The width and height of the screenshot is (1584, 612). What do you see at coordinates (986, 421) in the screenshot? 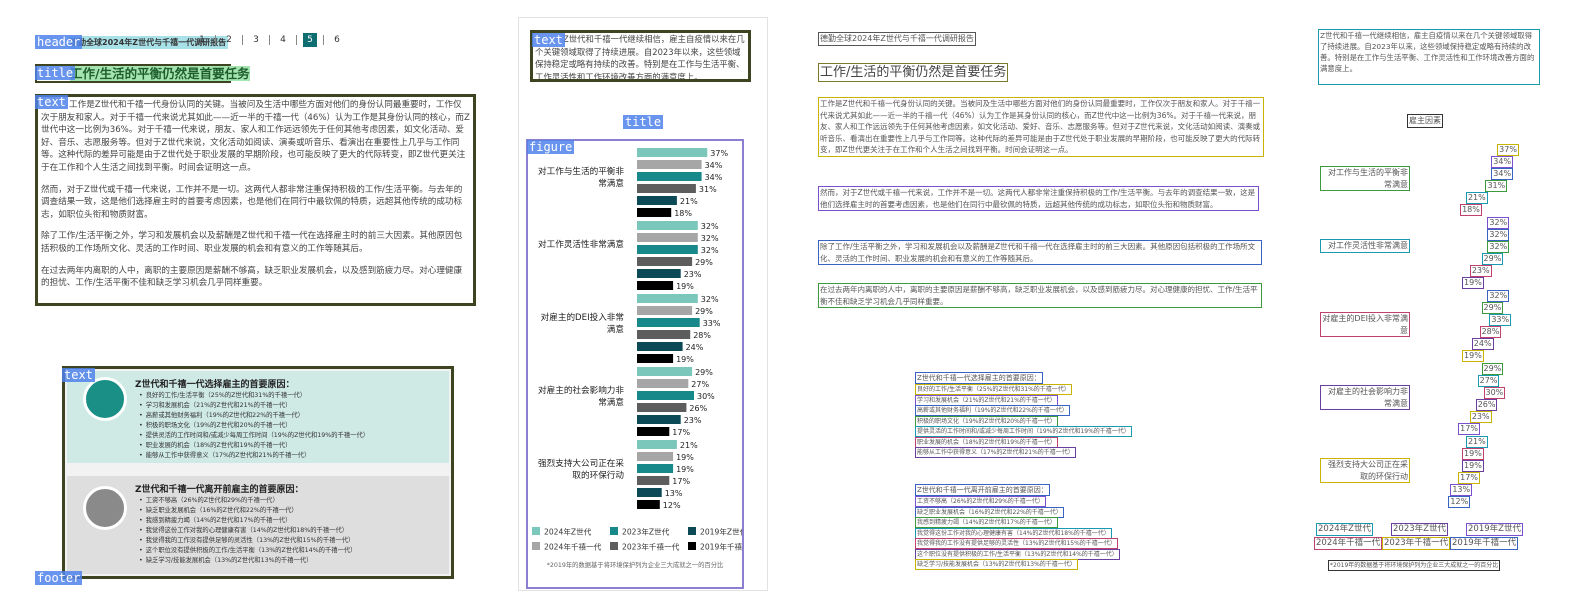
I see `ocr-line: 积极的职场文化（19%的Z世代和20%的千禧一代）` at bounding box center [986, 421].